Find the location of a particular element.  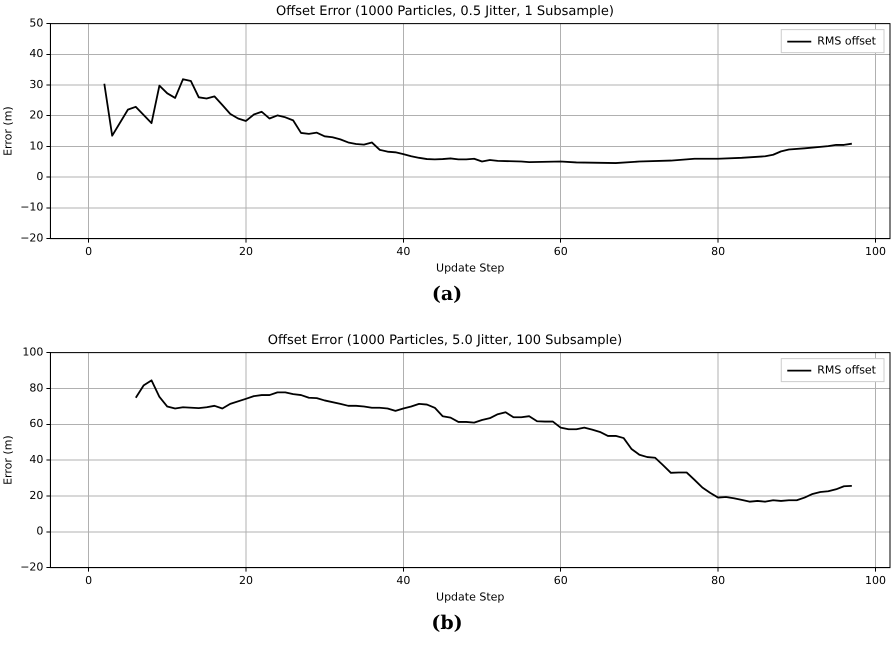

text: (a) is located at coordinates (447, 294).